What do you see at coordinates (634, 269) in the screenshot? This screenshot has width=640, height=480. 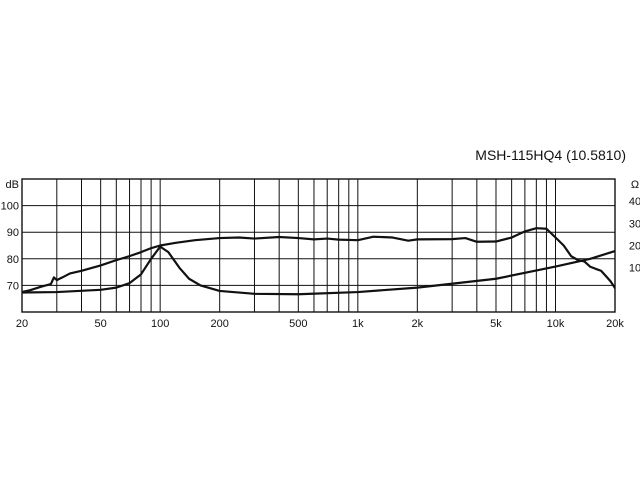 I see `y-right-tick-label: 10` at bounding box center [634, 269].